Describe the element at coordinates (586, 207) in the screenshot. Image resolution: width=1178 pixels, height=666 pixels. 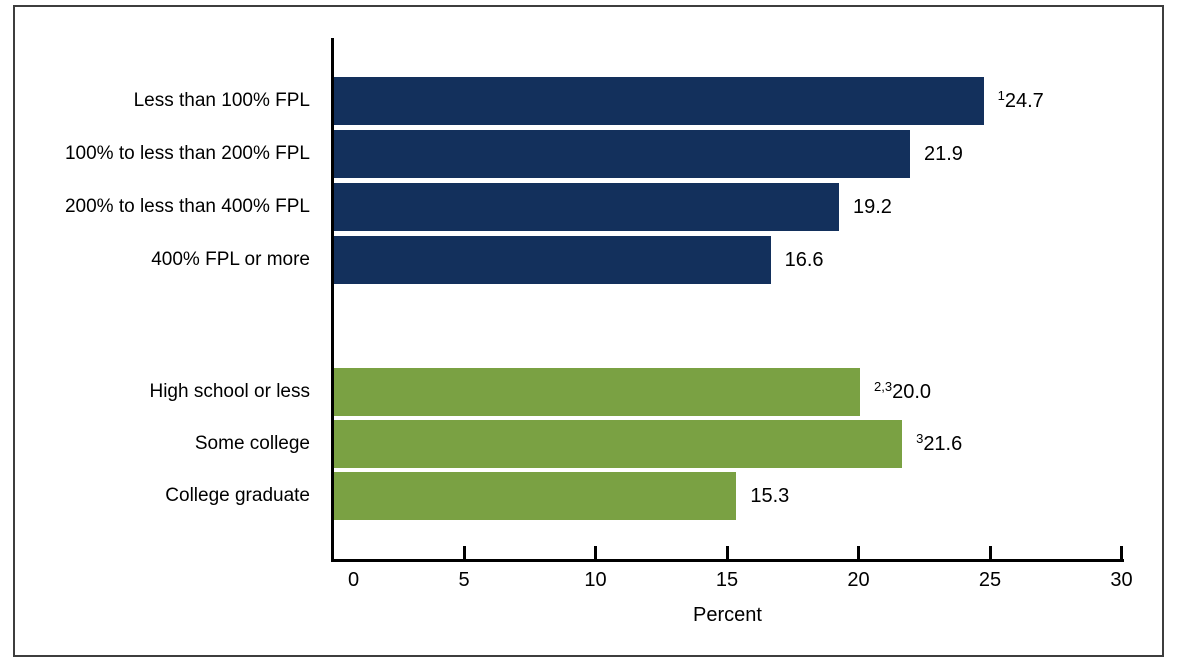
I see `bar-200-to-less-than-400-fpl` at that location.